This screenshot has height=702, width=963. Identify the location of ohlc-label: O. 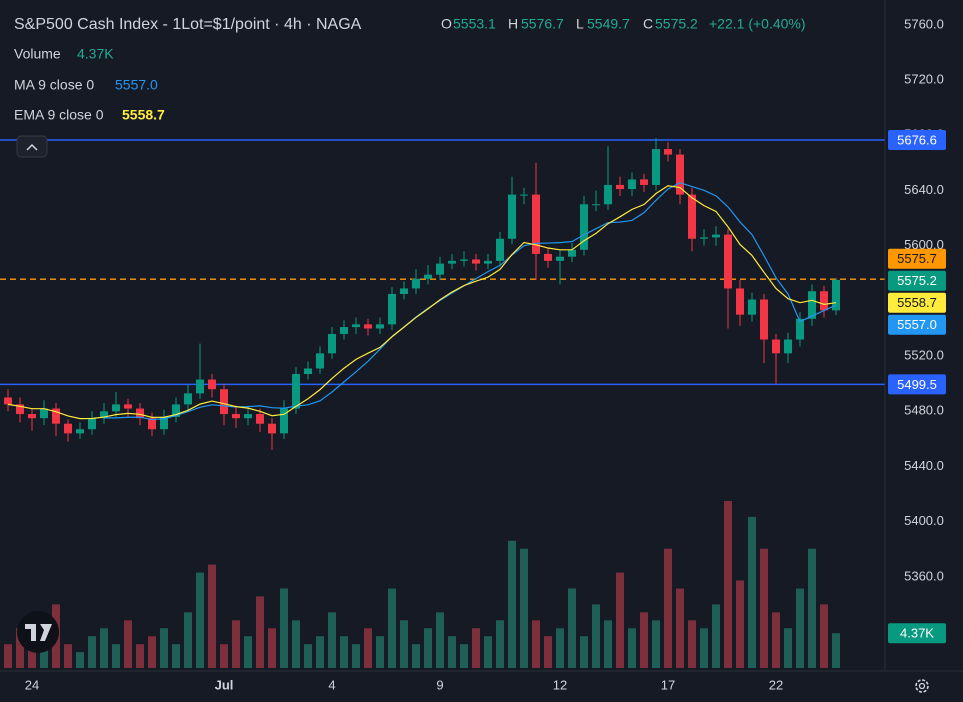
(446, 24).